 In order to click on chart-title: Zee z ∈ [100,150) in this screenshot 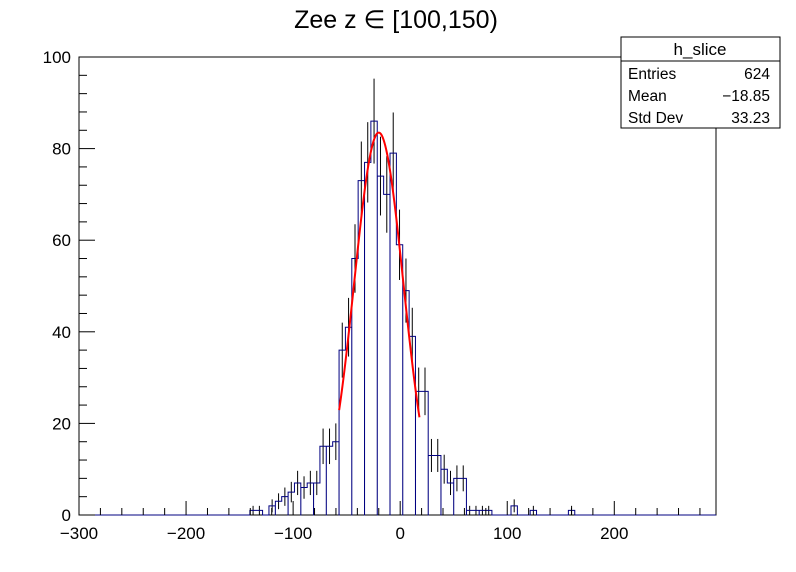, I will do `click(396, 20)`.